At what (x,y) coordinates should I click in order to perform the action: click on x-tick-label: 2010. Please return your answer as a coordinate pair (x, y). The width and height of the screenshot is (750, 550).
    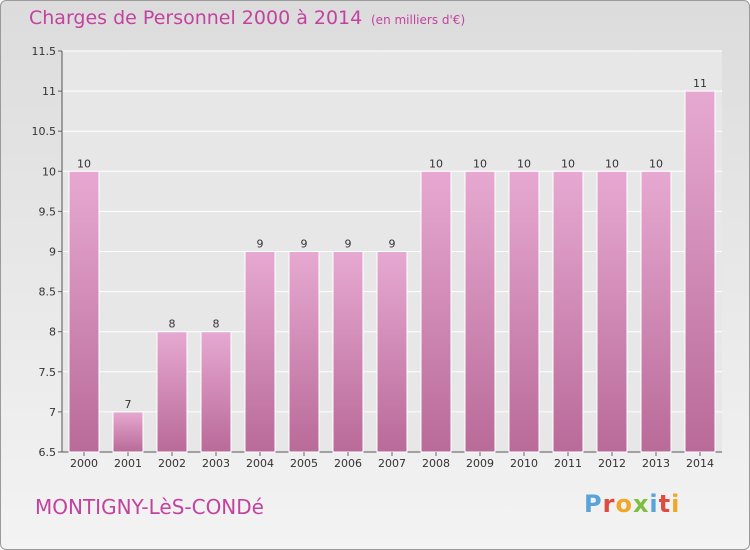
    Looking at the image, I should click on (524, 463).